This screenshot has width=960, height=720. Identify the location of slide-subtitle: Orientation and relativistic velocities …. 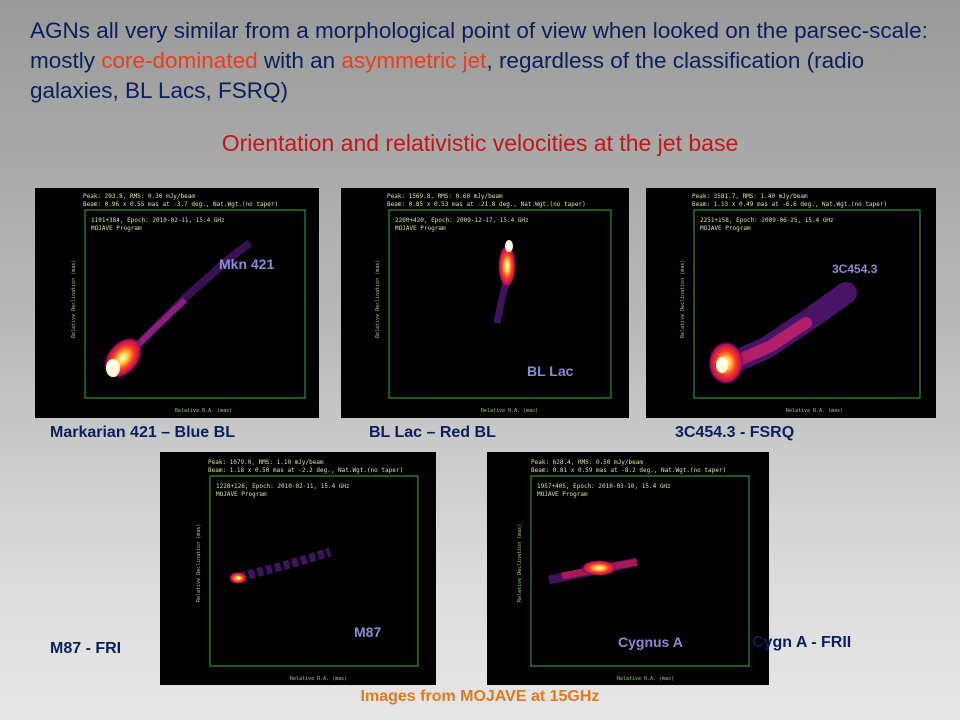
(480, 143).